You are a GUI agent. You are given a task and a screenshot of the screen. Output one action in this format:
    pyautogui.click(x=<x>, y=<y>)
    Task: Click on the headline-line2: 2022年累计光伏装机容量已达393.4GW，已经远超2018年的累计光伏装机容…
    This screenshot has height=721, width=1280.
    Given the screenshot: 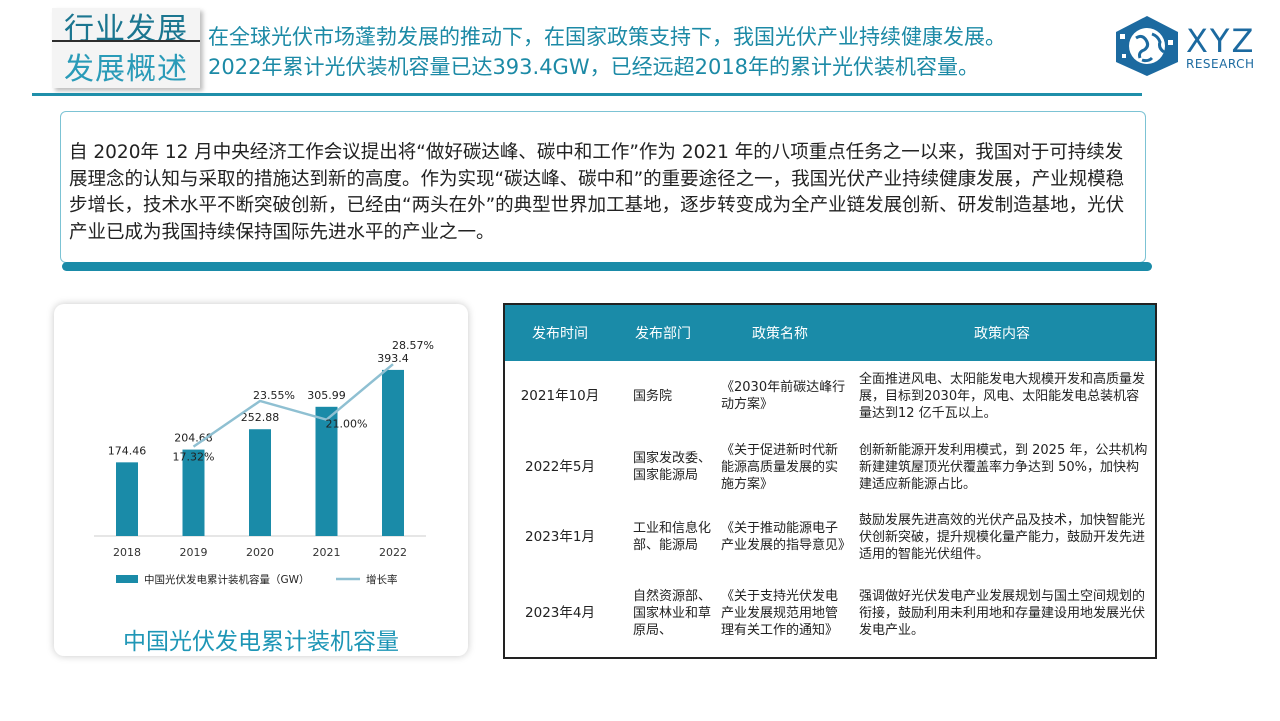 What is the action you would take?
    pyautogui.click(x=594, y=67)
    